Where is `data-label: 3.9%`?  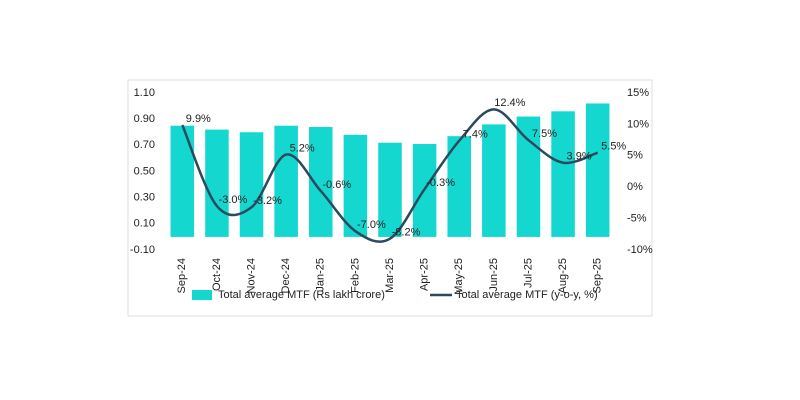
data-label: 3.9% is located at coordinates (579, 157).